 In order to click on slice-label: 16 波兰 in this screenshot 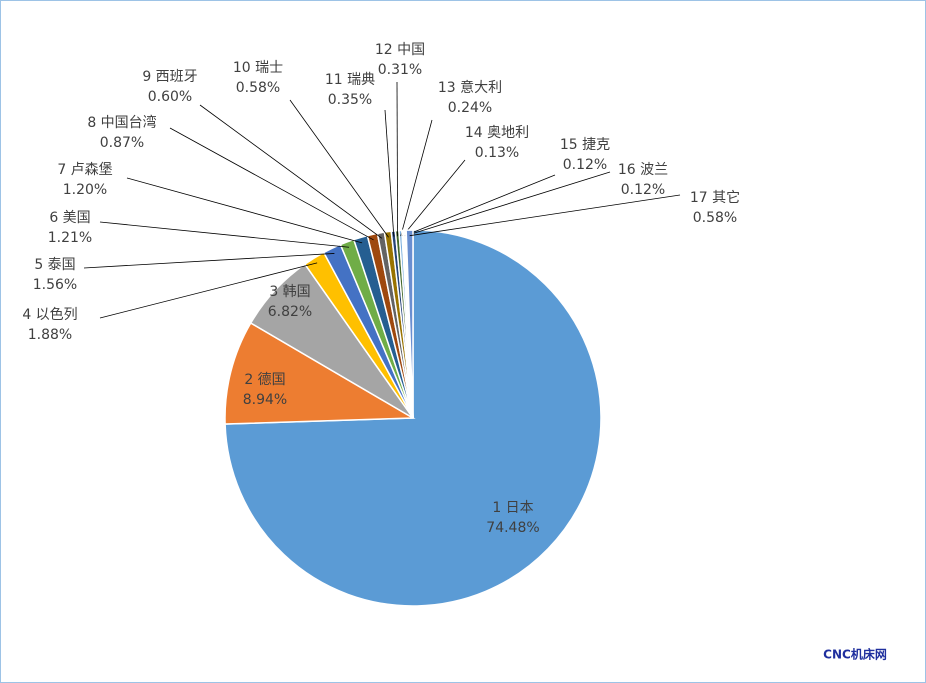, I will do `click(643, 170)`.